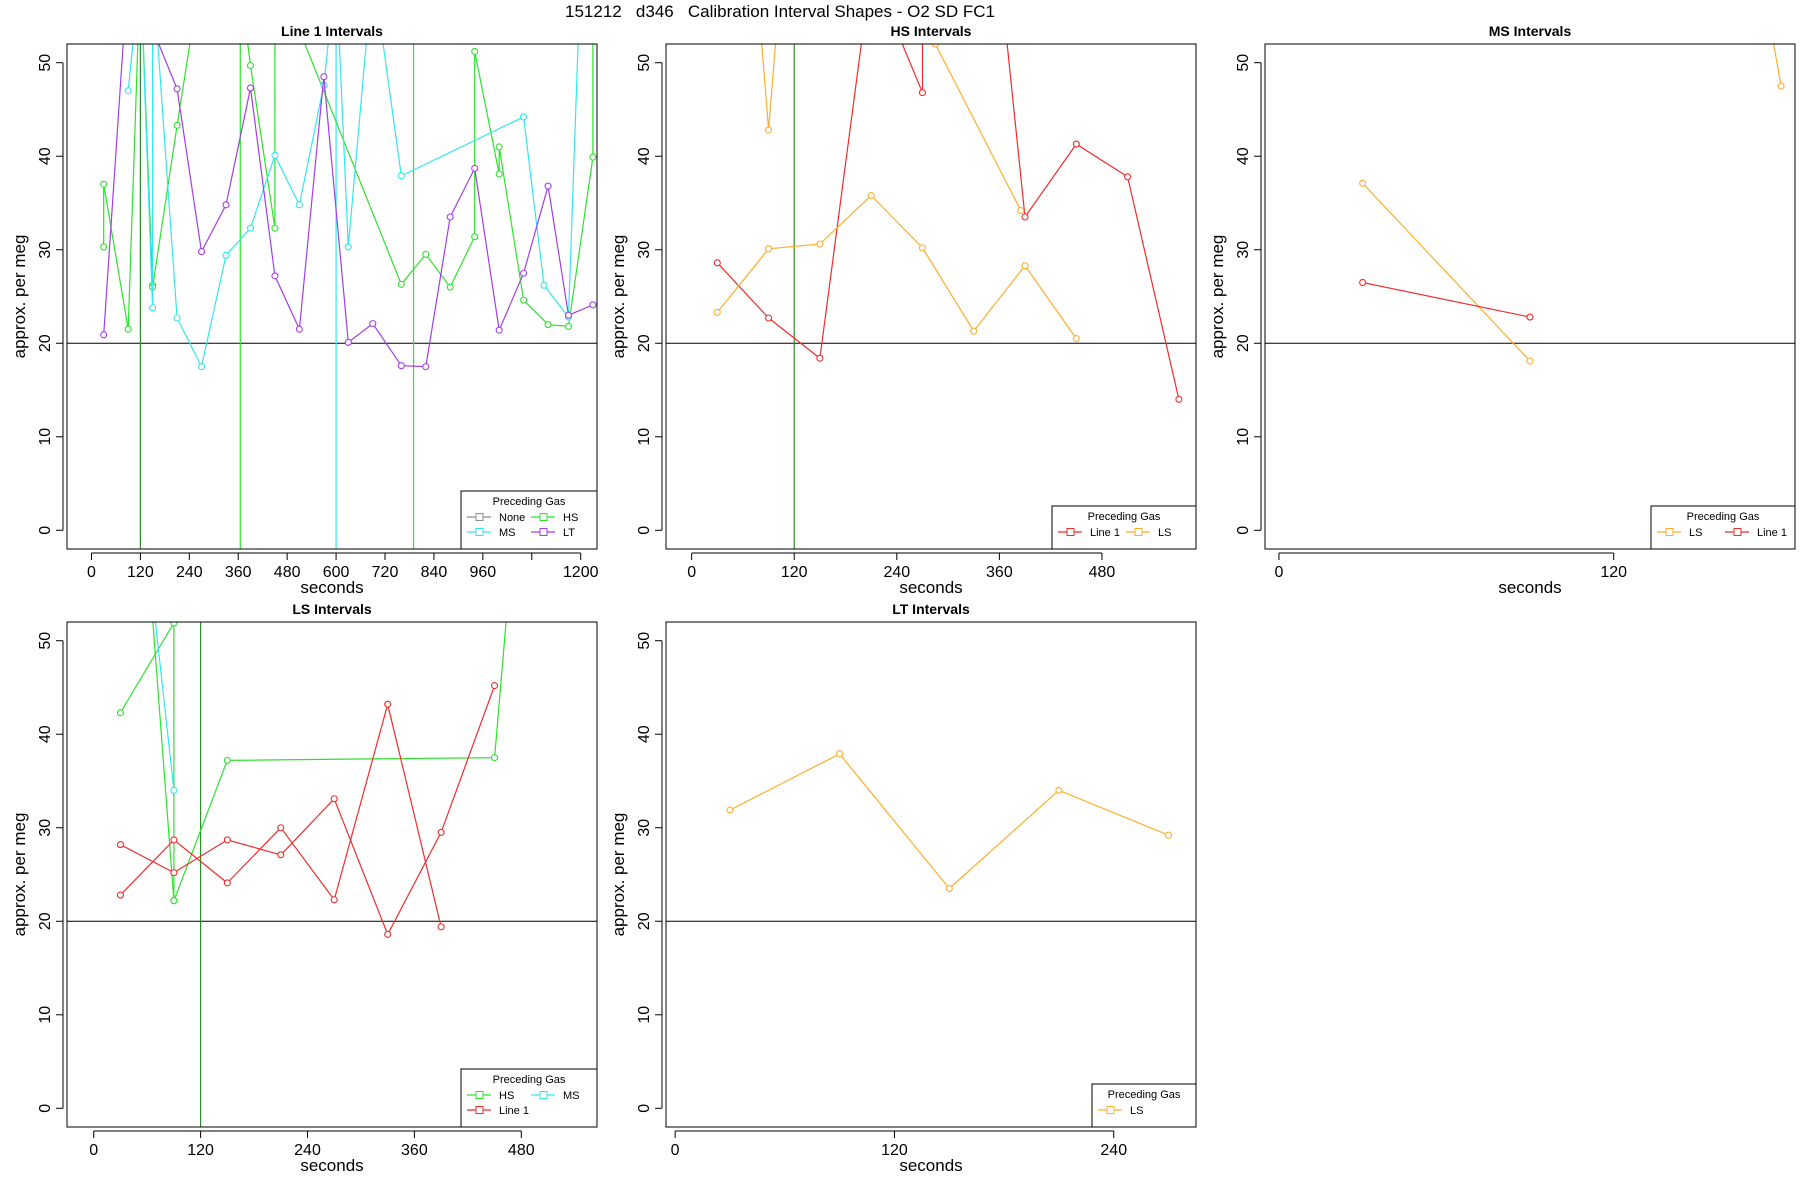 The width and height of the screenshot is (1800, 1200). I want to click on x-axis-label: seconds, so click(331, 1165).